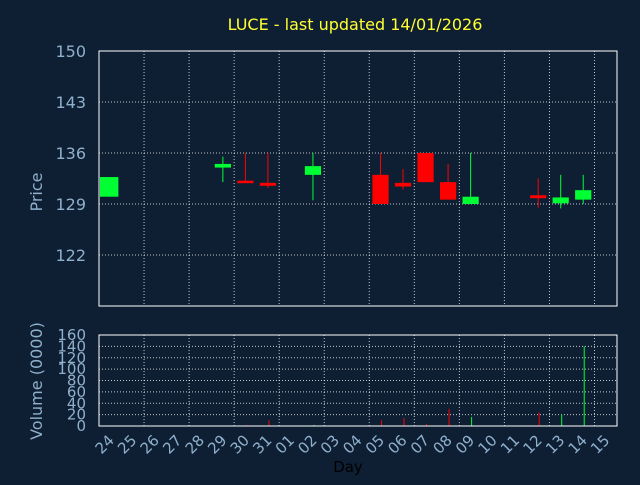 The width and height of the screenshot is (640, 485). Describe the element at coordinates (76, 415) in the screenshot. I see `volume-tick-label: 20` at that location.